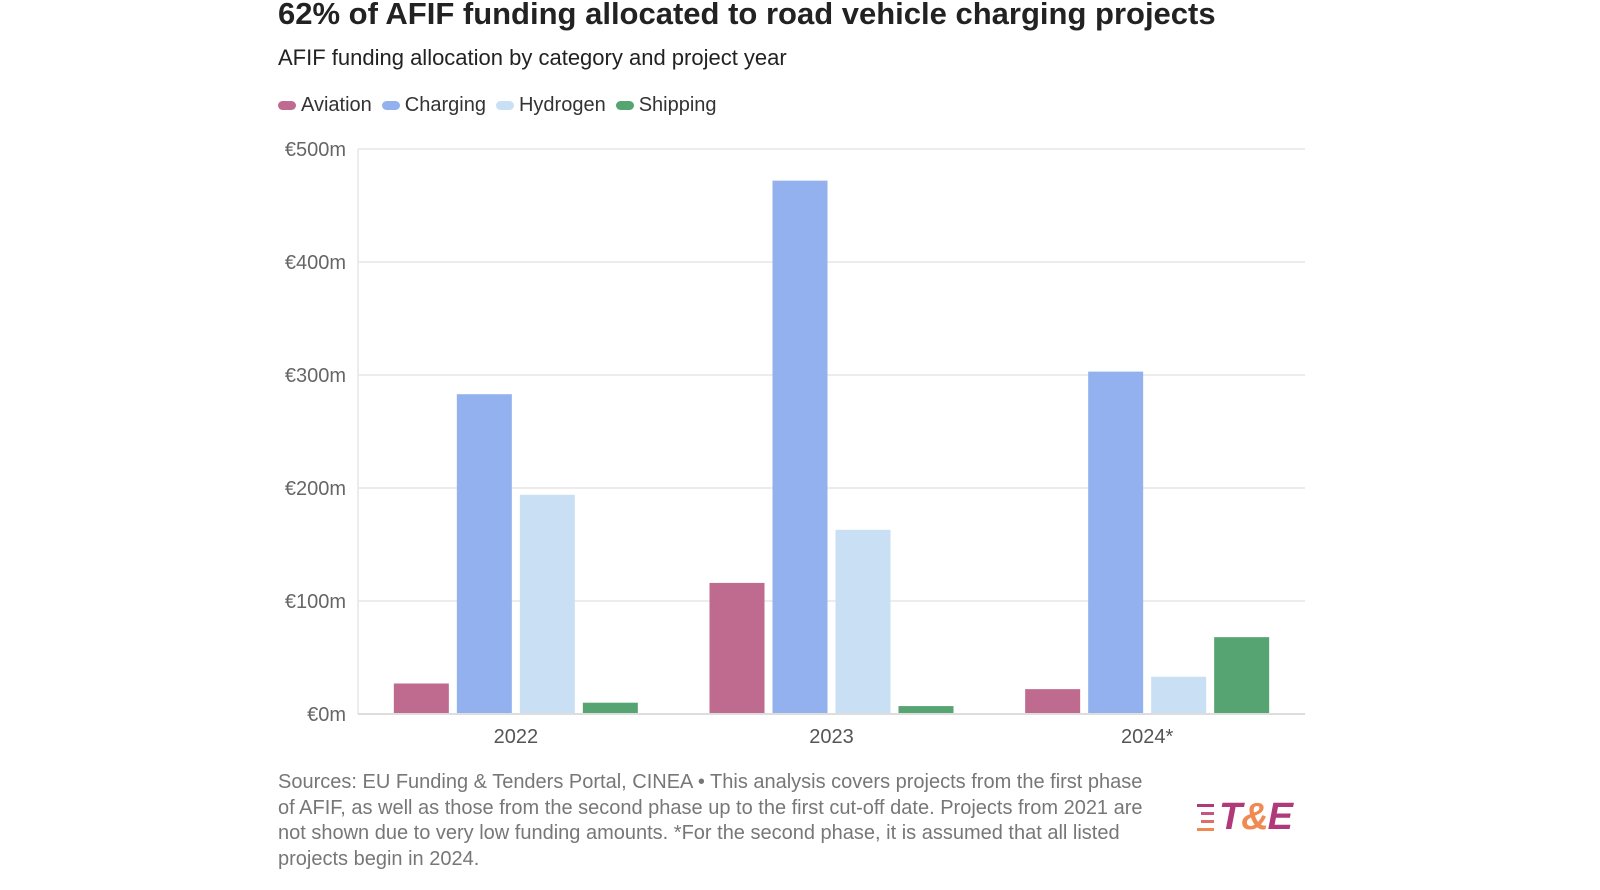 The width and height of the screenshot is (1600, 890). What do you see at coordinates (624, 105) in the screenshot?
I see `legend-swatch-shipping` at bounding box center [624, 105].